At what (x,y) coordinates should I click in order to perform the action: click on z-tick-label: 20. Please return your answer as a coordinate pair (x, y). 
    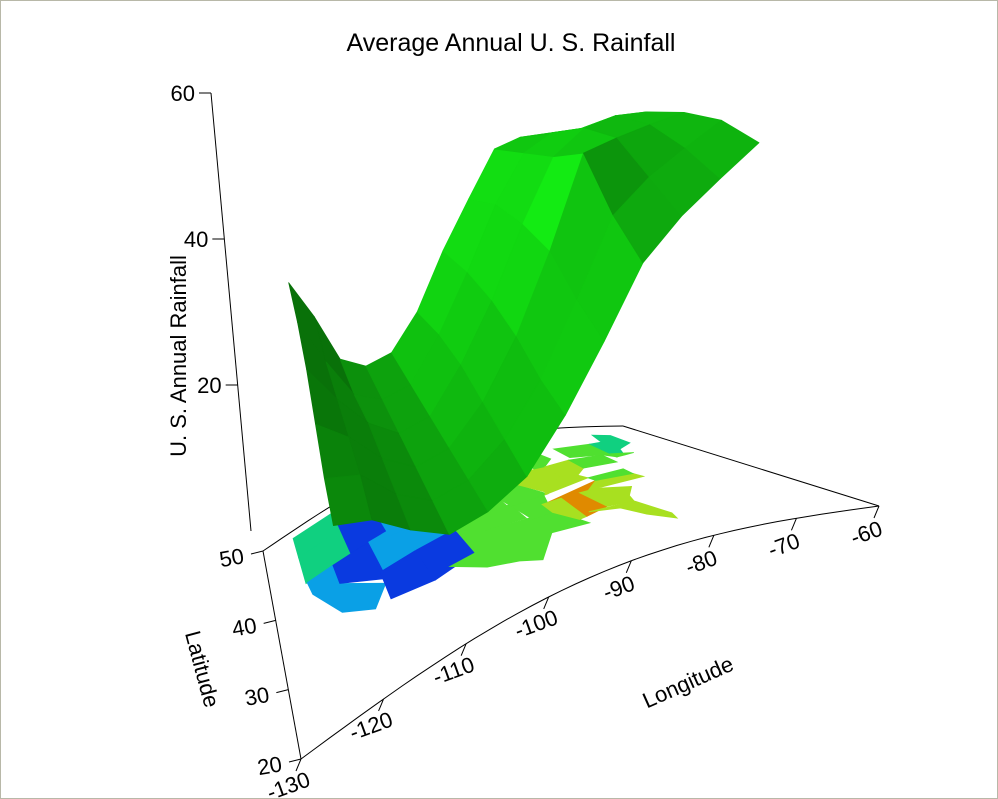
    Looking at the image, I should click on (209, 385).